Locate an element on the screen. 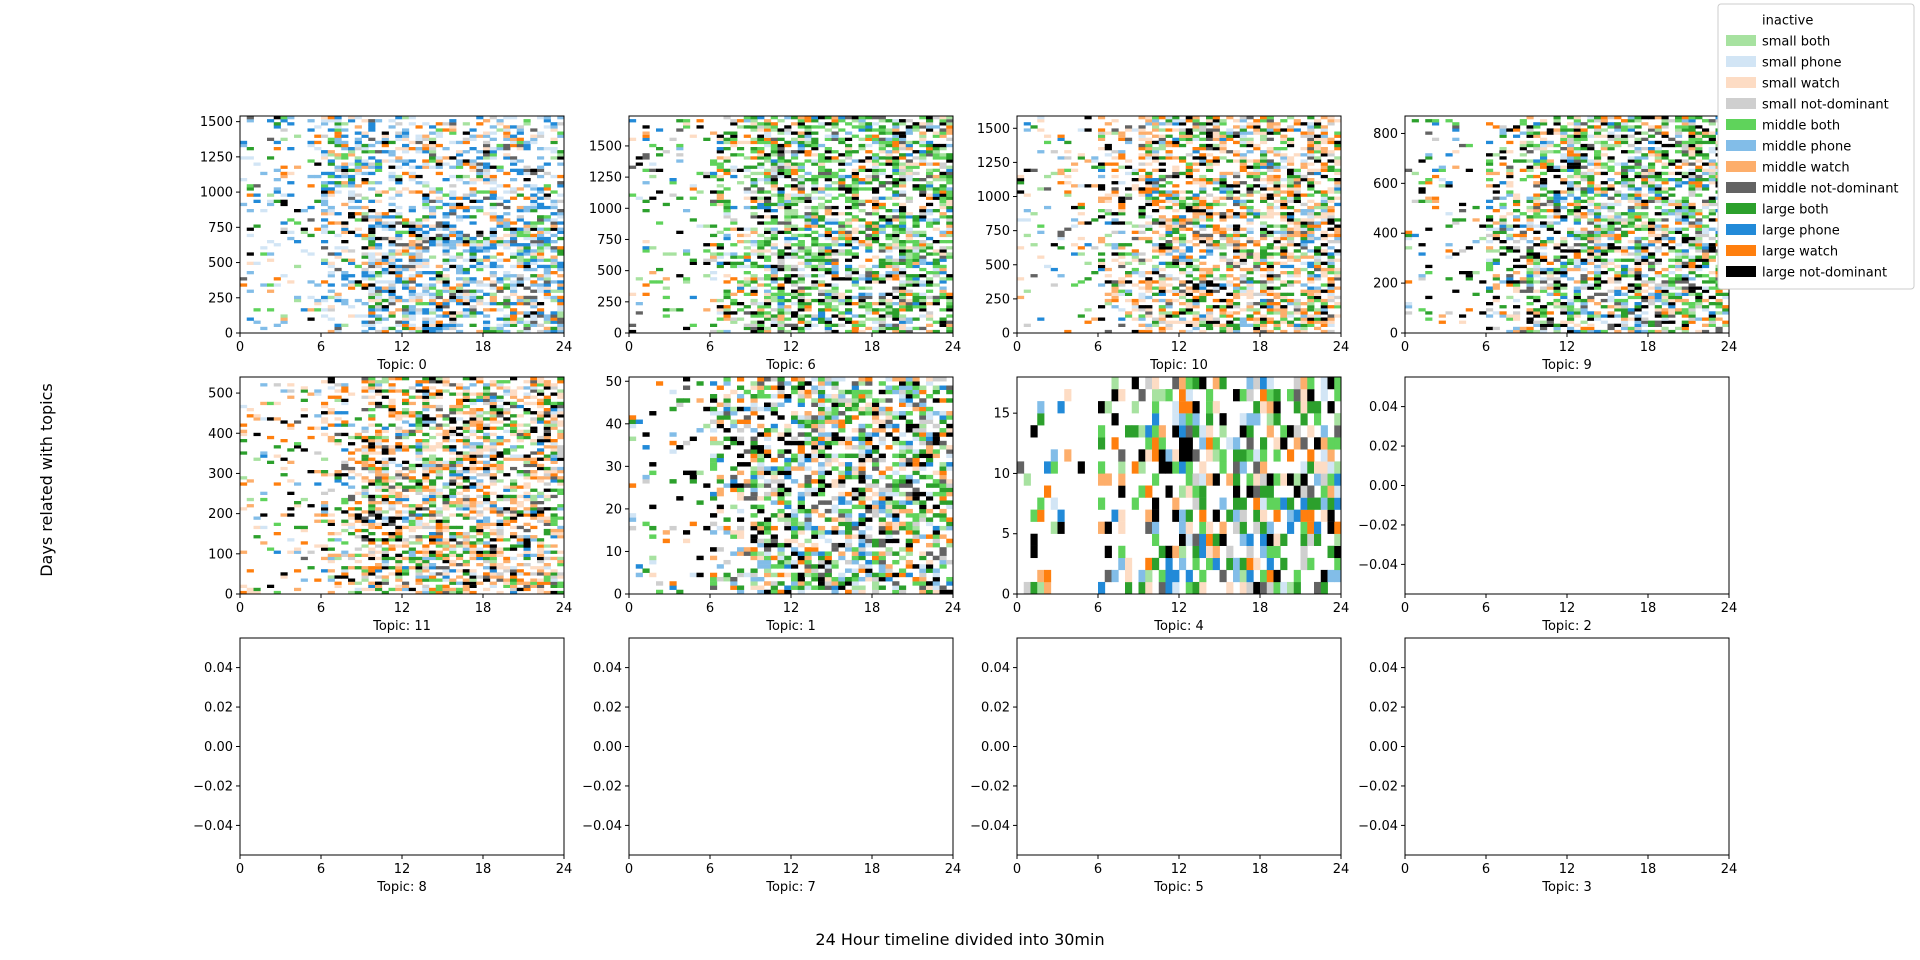 The image size is (1920, 960). x-tick-label: 12 is located at coordinates (402, 347).